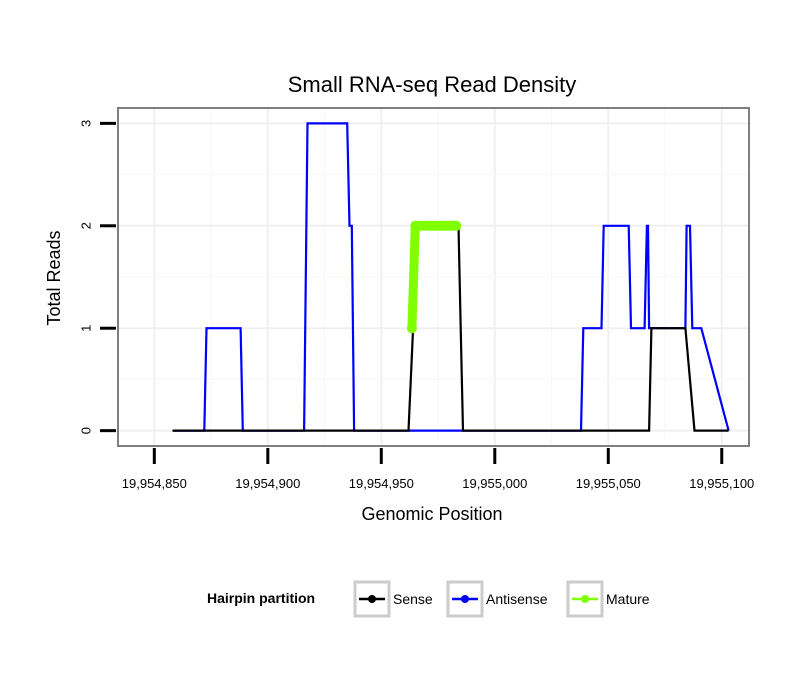  Describe the element at coordinates (97, 277) in the screenshot. I see `y-axis: 0 1 2 3` at that location.